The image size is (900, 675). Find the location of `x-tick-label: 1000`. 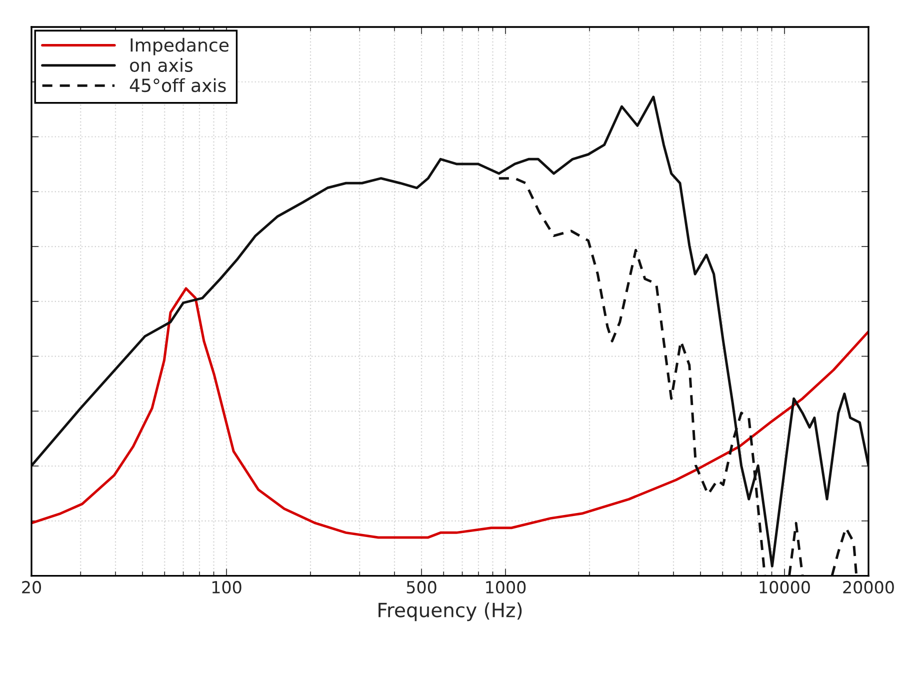

x-tick-label: 1000 is located at coordinates (506, 587).